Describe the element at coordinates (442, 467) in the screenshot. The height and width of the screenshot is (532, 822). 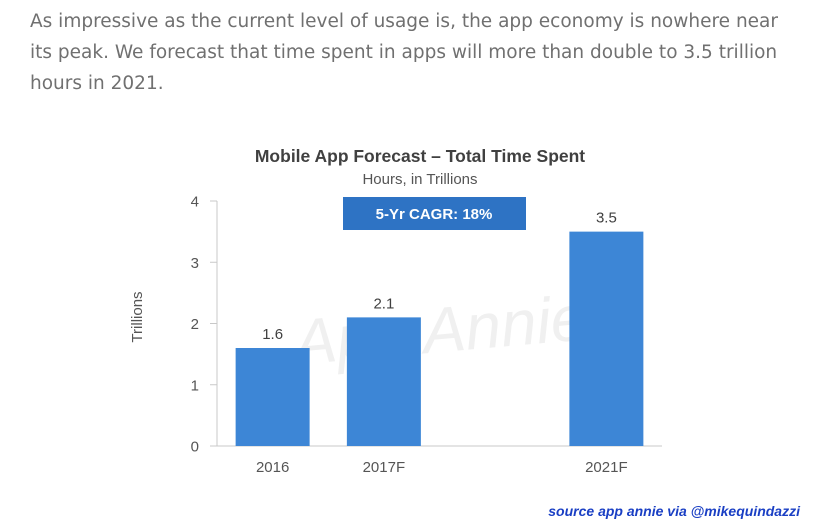
I see `x-axis-tick-labels: 2016 2017F 2021F` at that location.